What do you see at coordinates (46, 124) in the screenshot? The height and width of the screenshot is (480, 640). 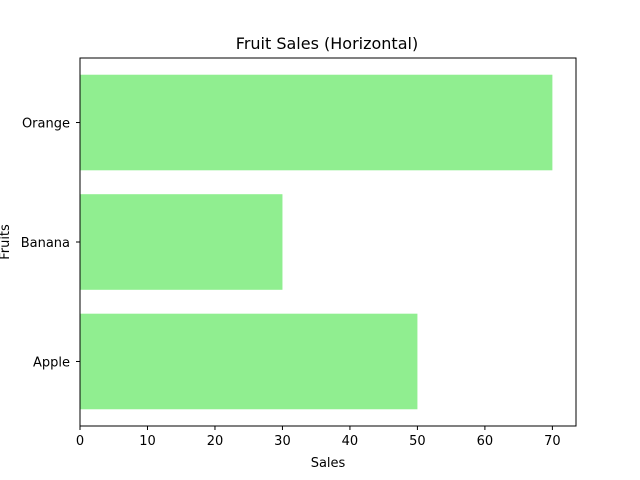 I see `y-tick-label: Orange` at bounding box center [46, 124].